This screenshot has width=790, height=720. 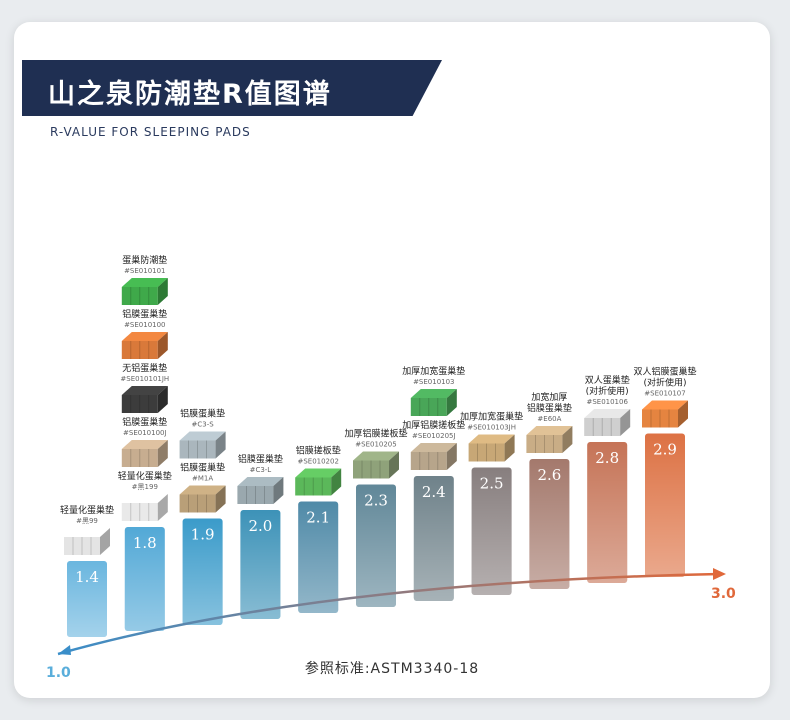 What do you see at coordinates (260, 526) in the screenshot?
I see `bar-value-label: 2.0` at bounding box center [260, 526].